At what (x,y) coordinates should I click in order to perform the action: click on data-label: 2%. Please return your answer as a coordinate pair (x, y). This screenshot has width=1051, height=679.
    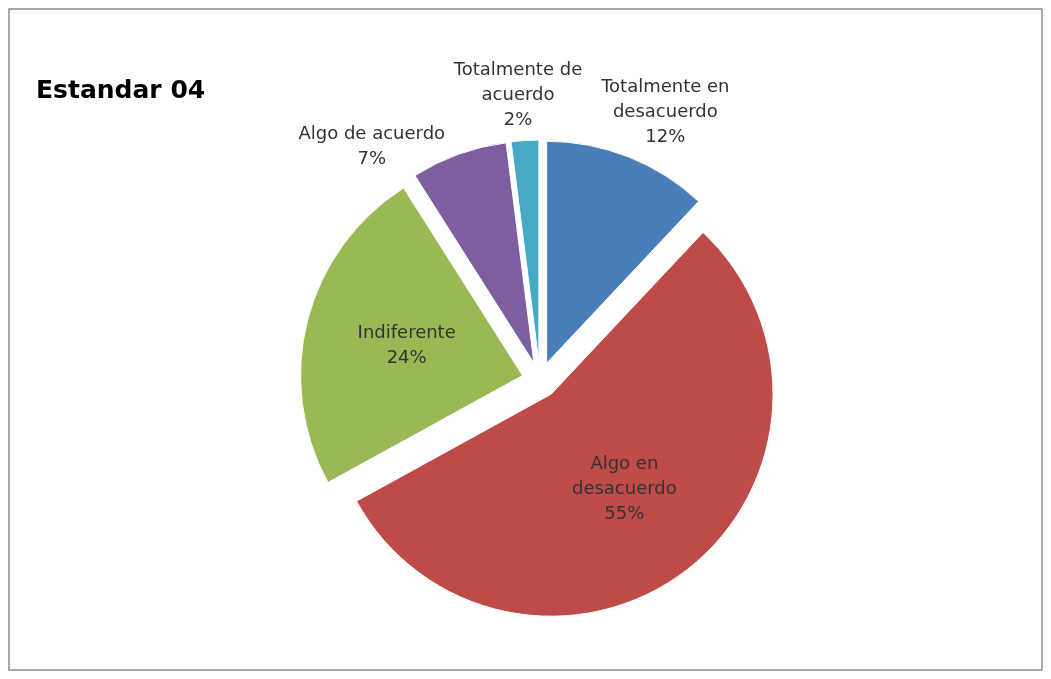
    Looking at the image, I should click on (518, 118).